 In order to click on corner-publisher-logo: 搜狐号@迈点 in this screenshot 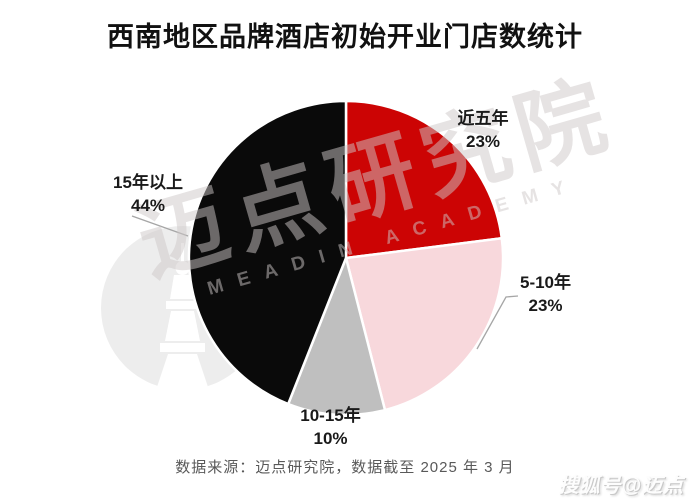, I will do `click(621, 486)`.